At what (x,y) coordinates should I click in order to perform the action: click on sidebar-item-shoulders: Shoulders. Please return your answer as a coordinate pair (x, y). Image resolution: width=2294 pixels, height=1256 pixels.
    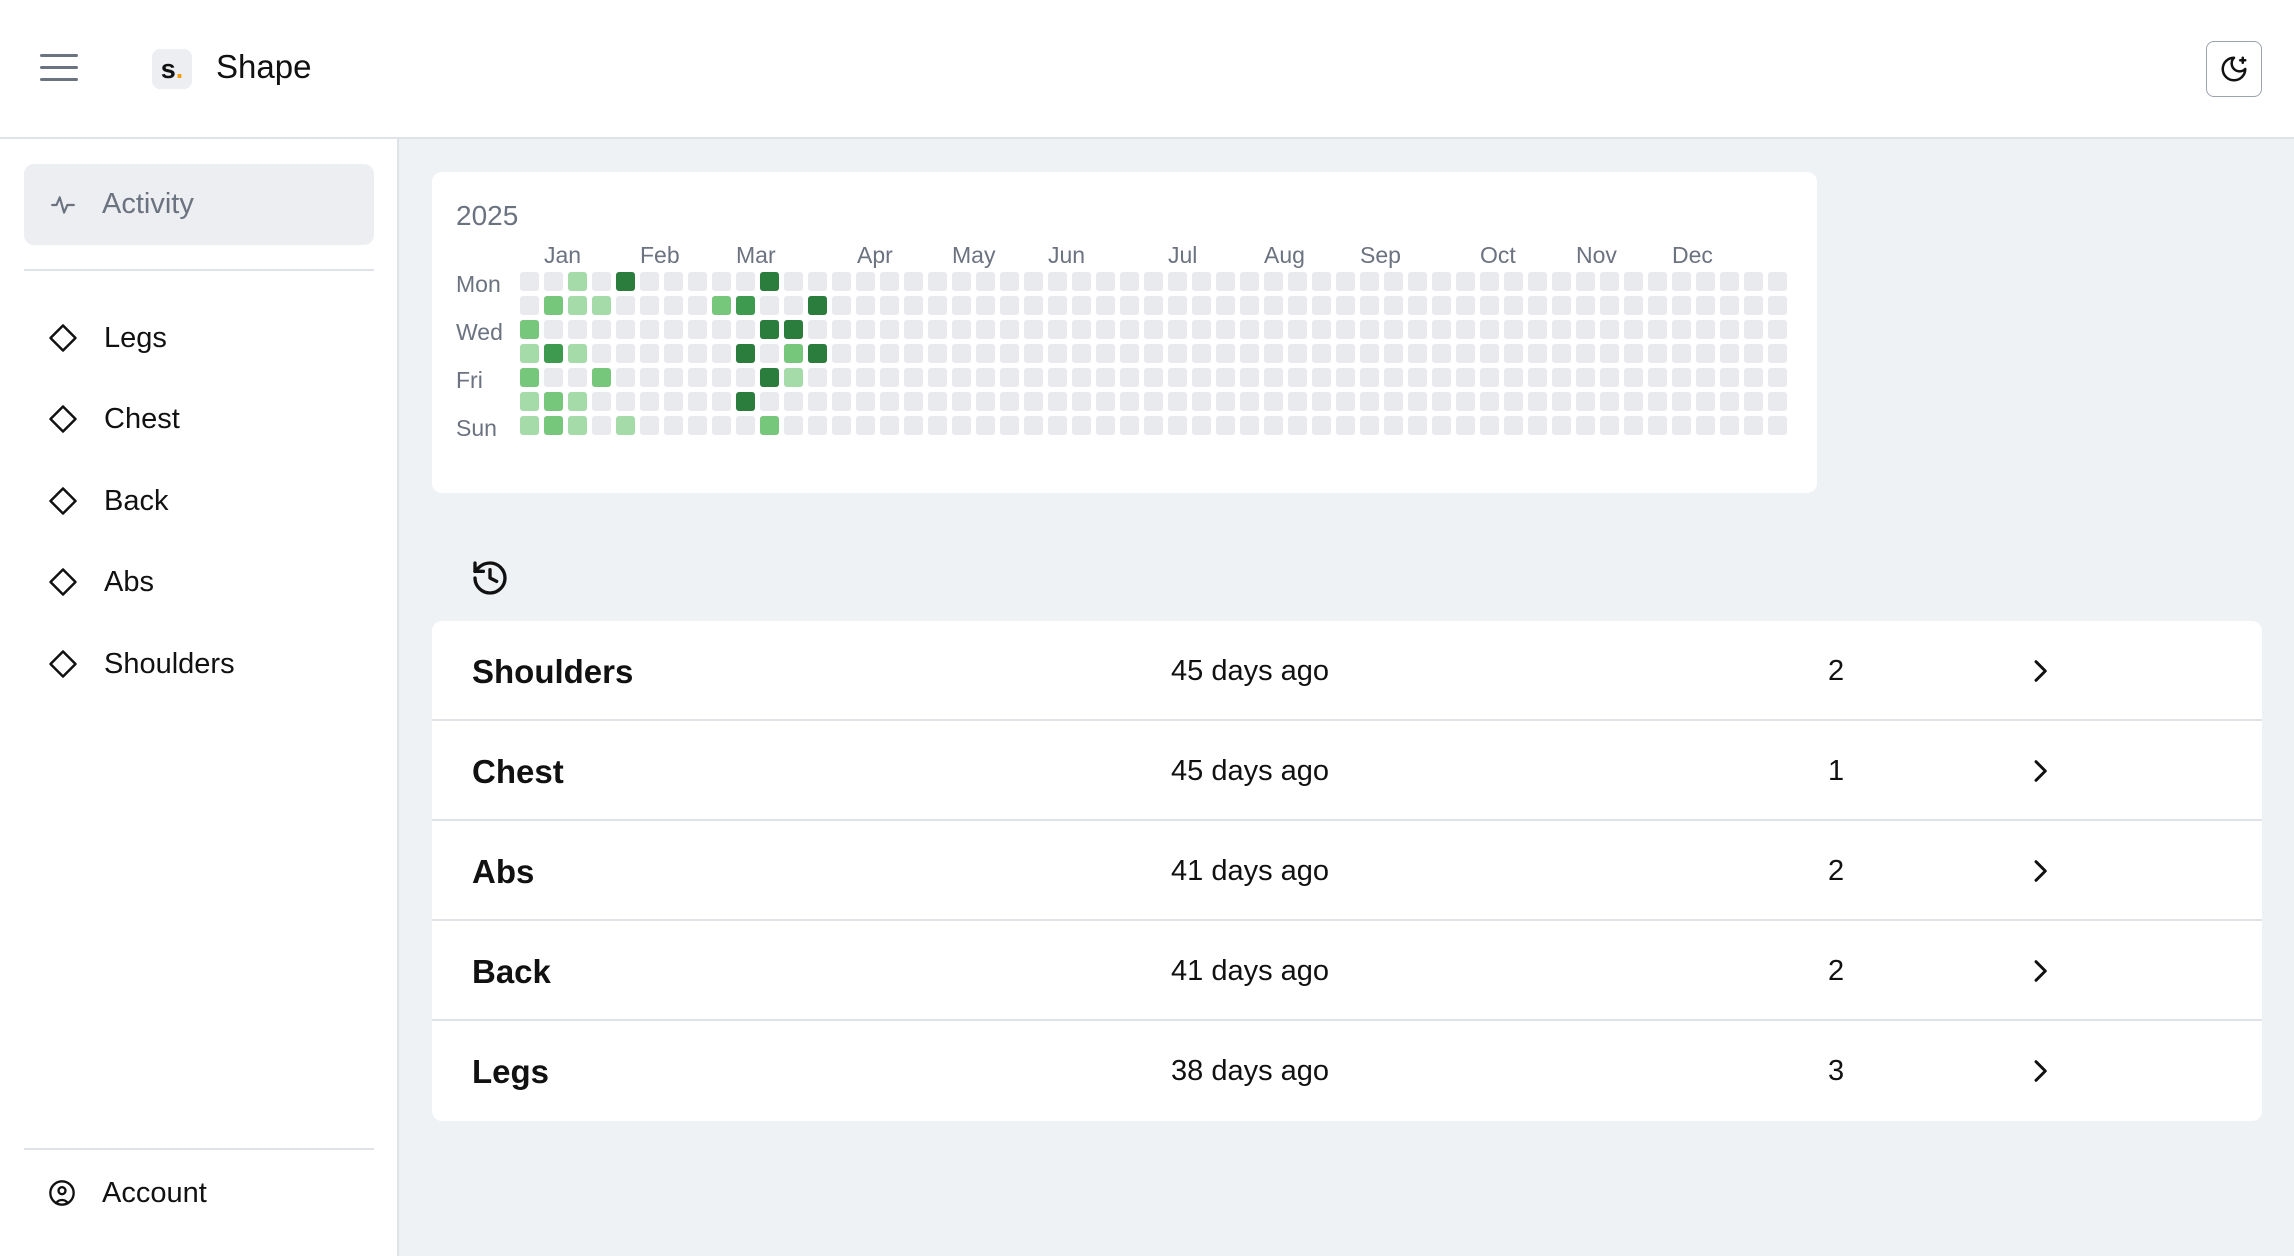
    Looking at the image, I should click on (199, 664).